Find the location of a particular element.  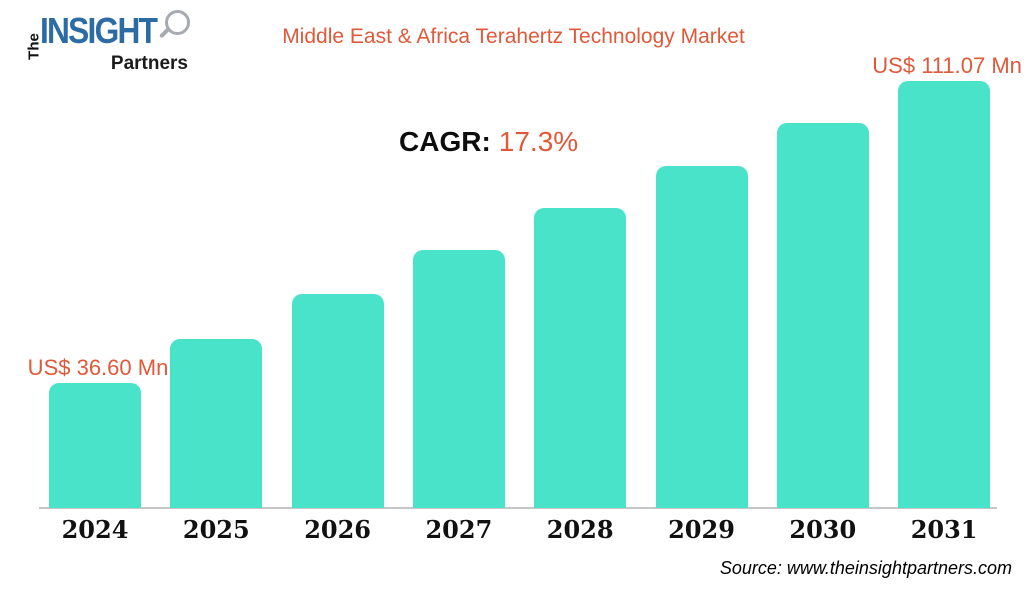

x-axis-label-2027: 2027 is located at coordinates (459, 529).